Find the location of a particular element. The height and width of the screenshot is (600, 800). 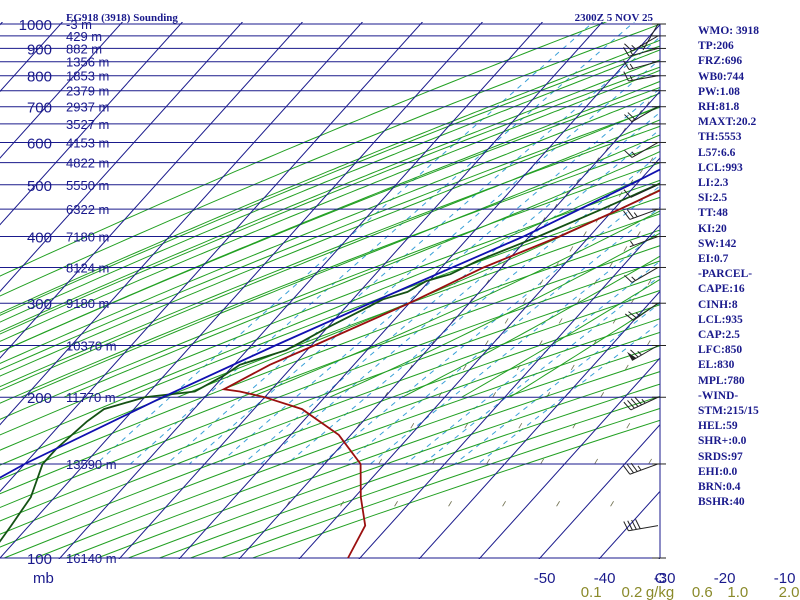

height-label: 10370 m is located at coordinates (91, 346).